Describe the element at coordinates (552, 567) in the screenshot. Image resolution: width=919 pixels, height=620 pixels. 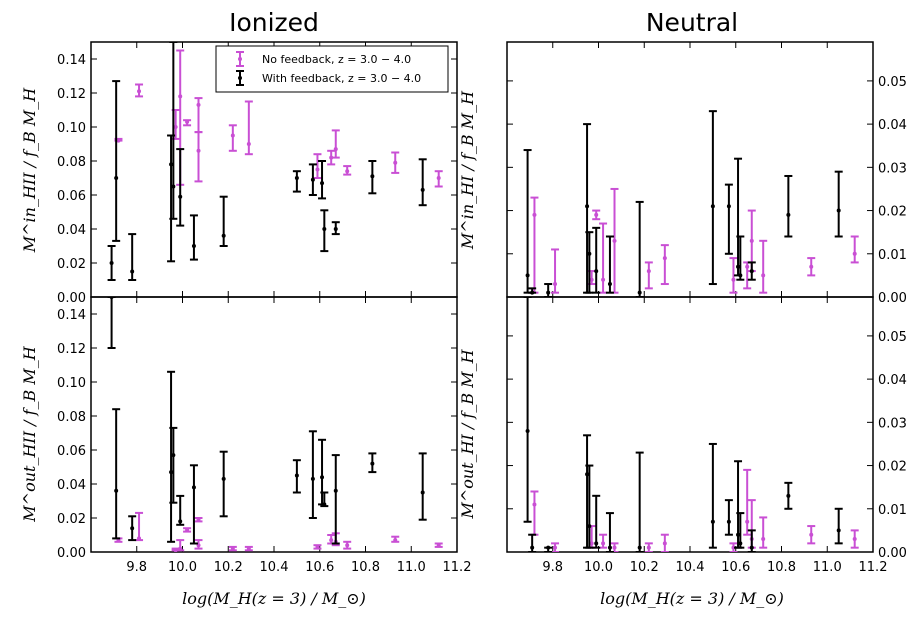
I see `neutral-out-xtick-label: 9.8` at that location.